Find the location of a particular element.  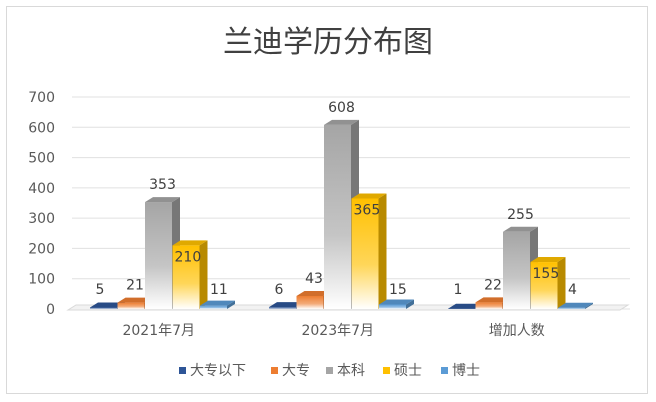

legend-label: 大专 is located at coordinates (296, 371).